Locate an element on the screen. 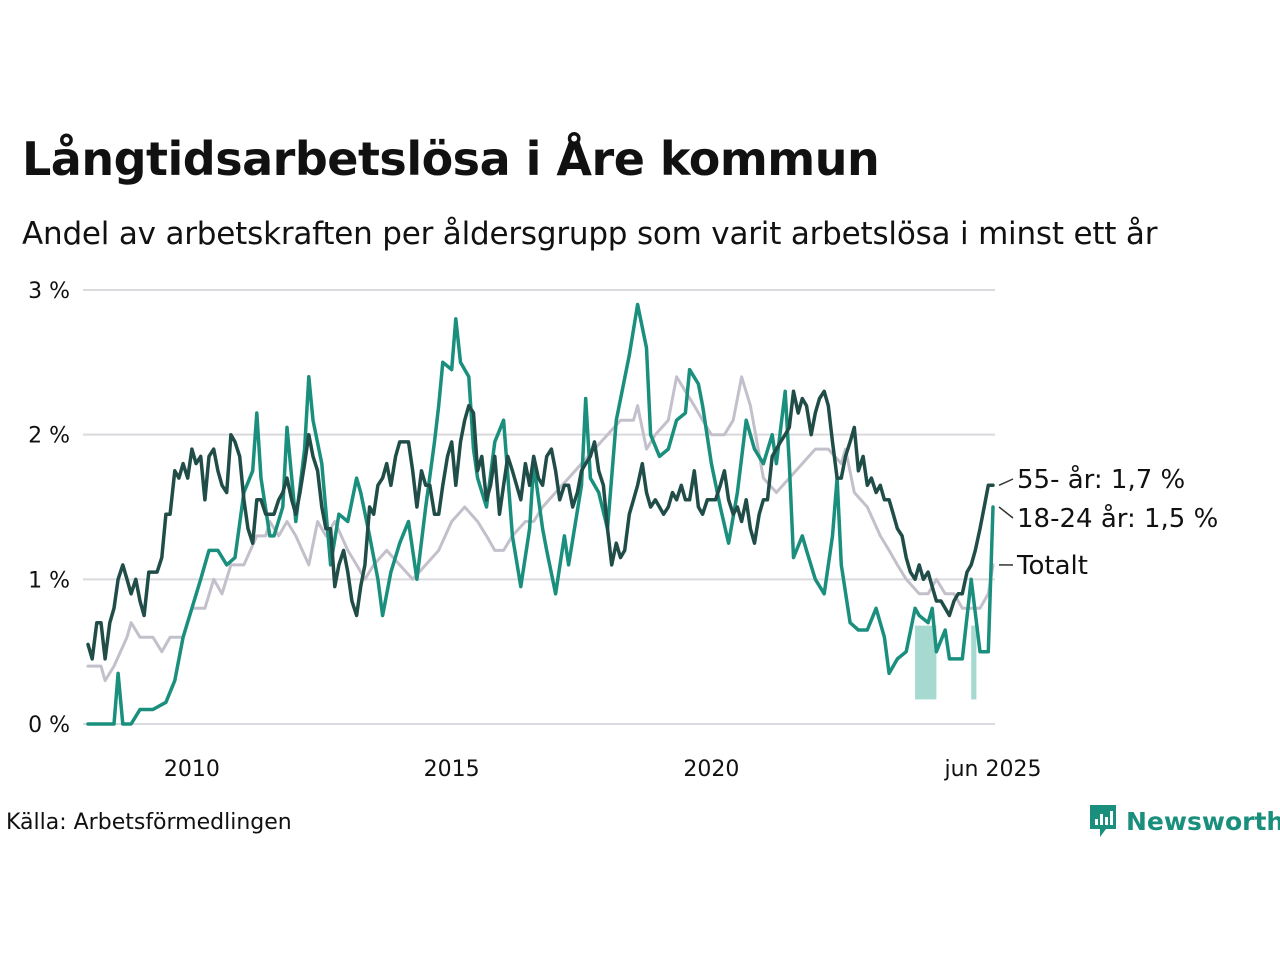 The height and width of the screenshot is (960, 1280). brand-logo: Newsworthy is located at coordinates (1184, 821).